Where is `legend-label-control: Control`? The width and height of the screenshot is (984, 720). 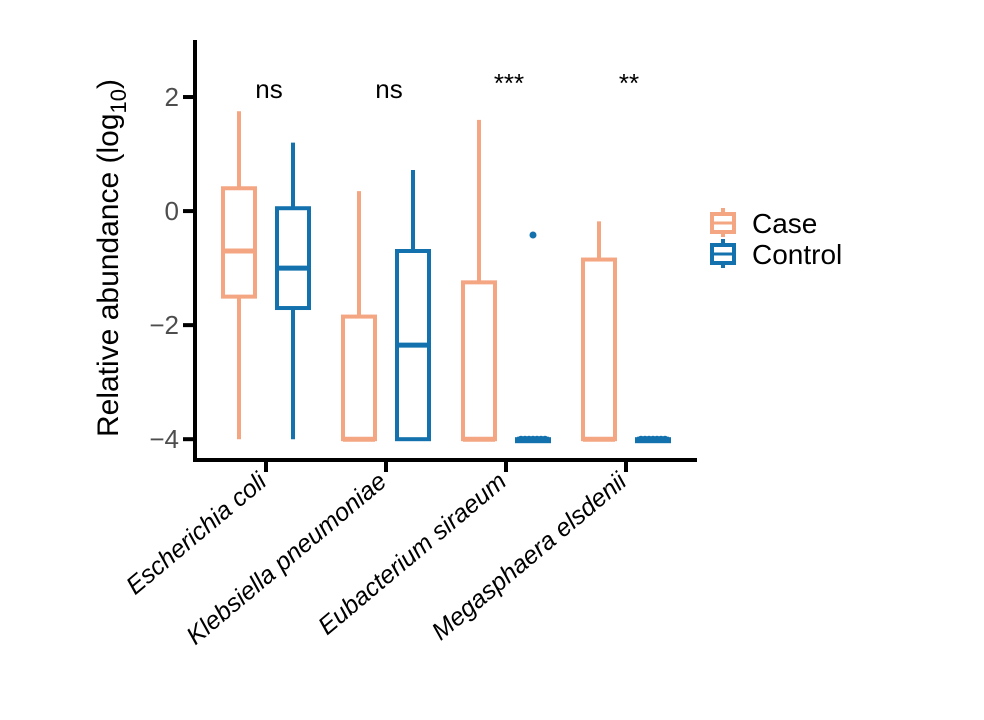 legend-label-control: Control is located at coordinates (797, 254).